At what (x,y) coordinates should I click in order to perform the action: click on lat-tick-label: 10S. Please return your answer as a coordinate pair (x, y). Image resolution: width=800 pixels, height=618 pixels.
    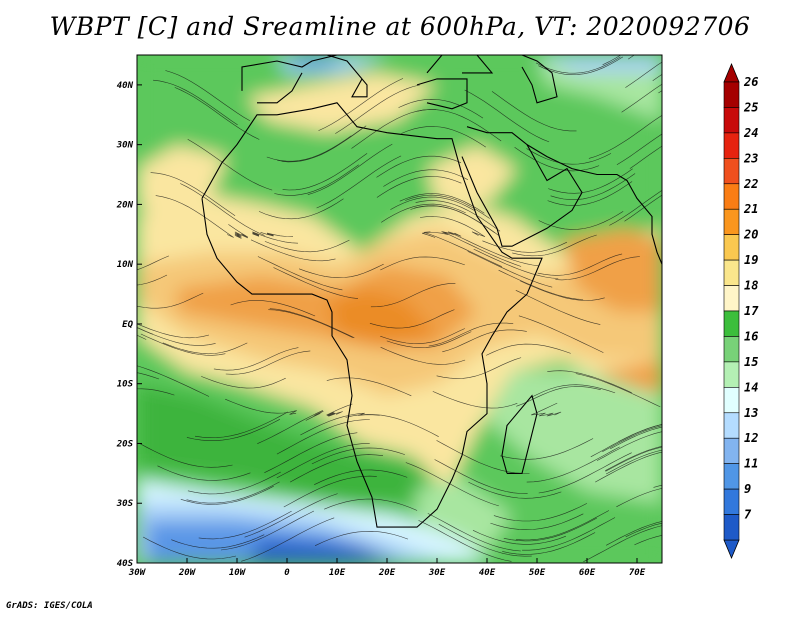
    Looking at the image, I should click on (125, 385).